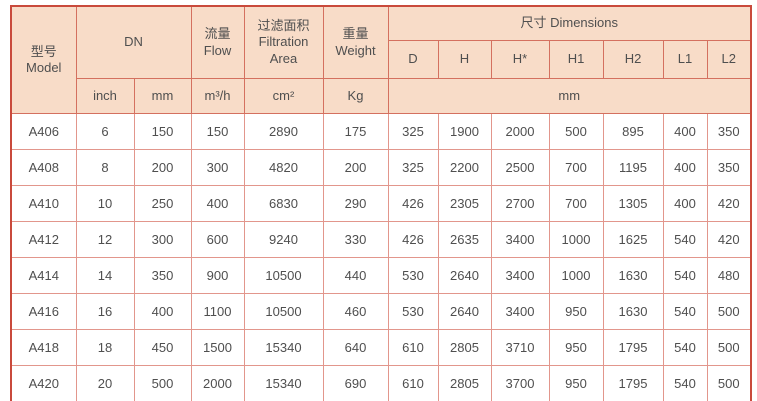 Image resolution: width=757 pixels, height=401 pixels. I want to click on value-cell: 426, so click(413, 239).